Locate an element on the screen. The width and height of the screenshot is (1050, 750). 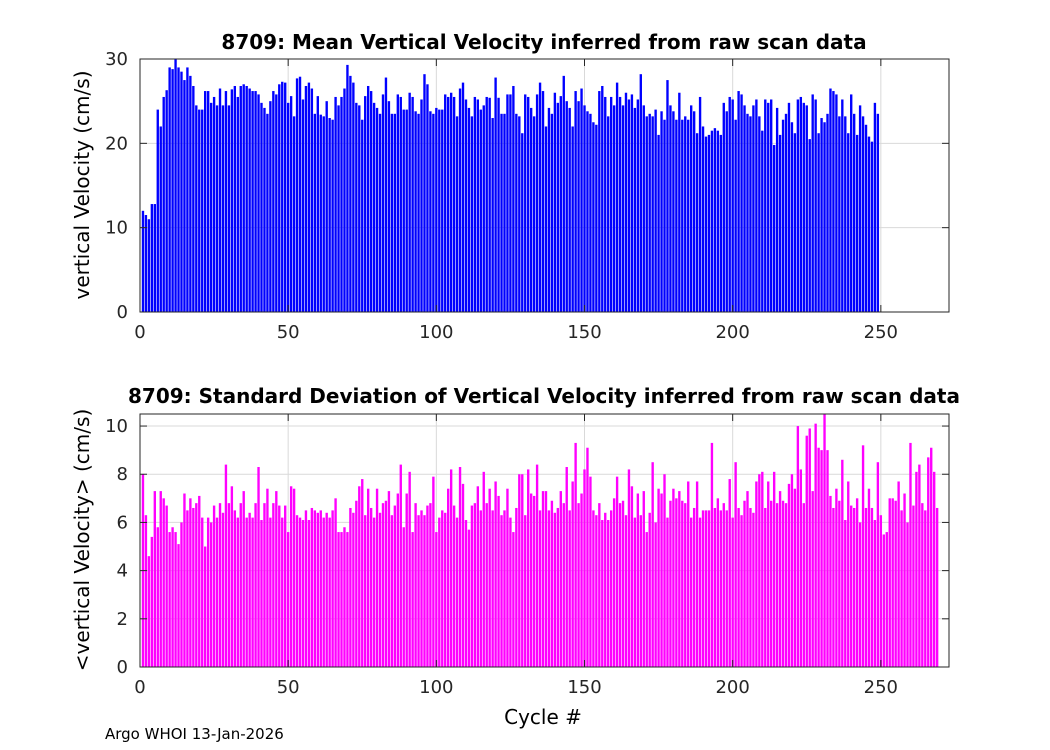
x-tick-label: 0 is located at coordinates (139, 332).